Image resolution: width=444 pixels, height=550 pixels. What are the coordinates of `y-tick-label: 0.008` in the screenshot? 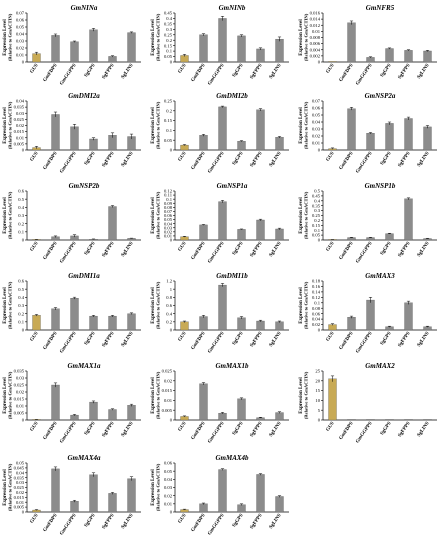 It's located at (315, 37).